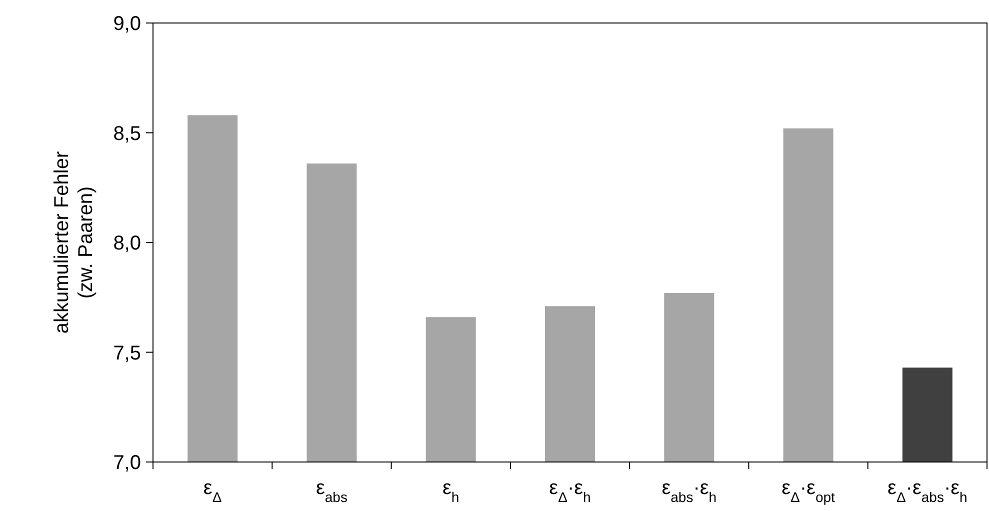 This screenshot has width=989, height=511. Describe the element at coordinates (127, 463) in the screenshot. I see `y-tick-label: 7,0` at that location.